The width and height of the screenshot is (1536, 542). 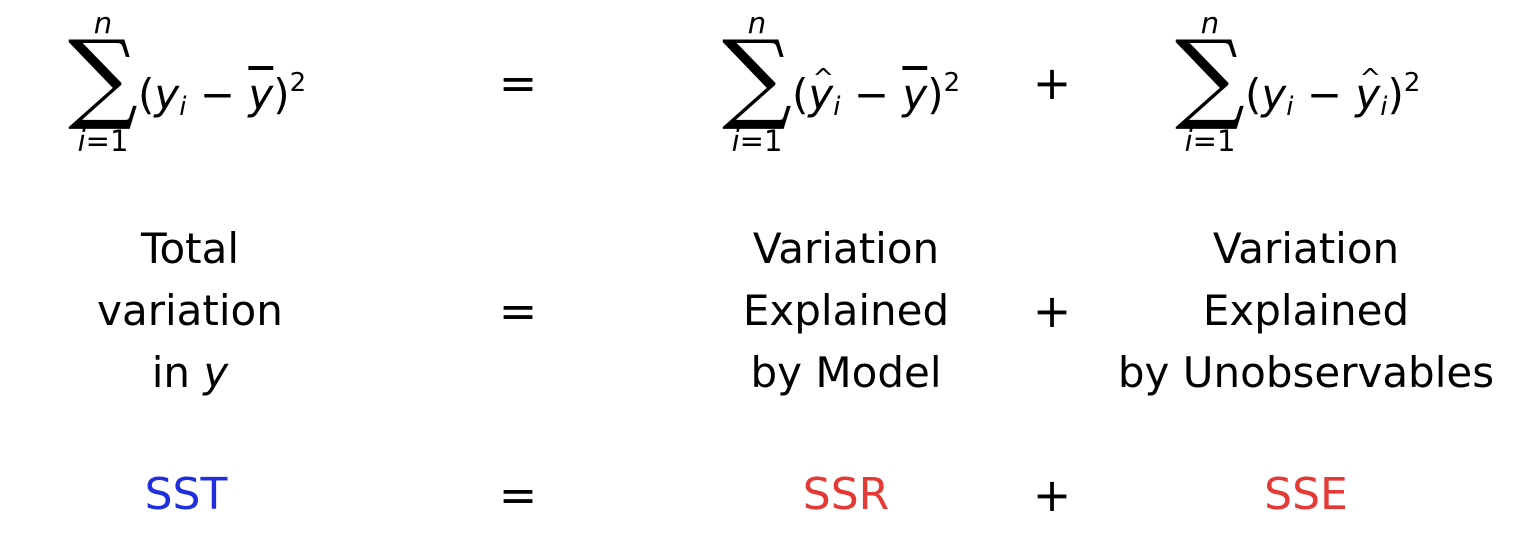 What do you see at coordinates (190, 310) in the screenshot?
I see `total-variation-label: Total variation in y` at bounding box center [190, 310].